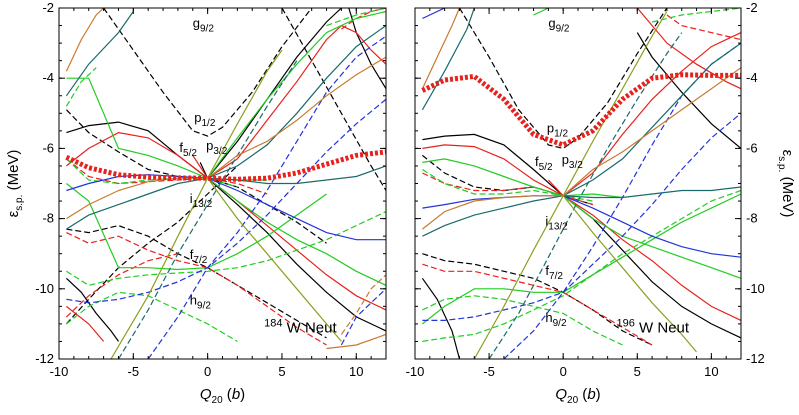  Describe the element at coordinates (205, 119) in the screenshot. I see `orbital-label: p1/2` at that location.